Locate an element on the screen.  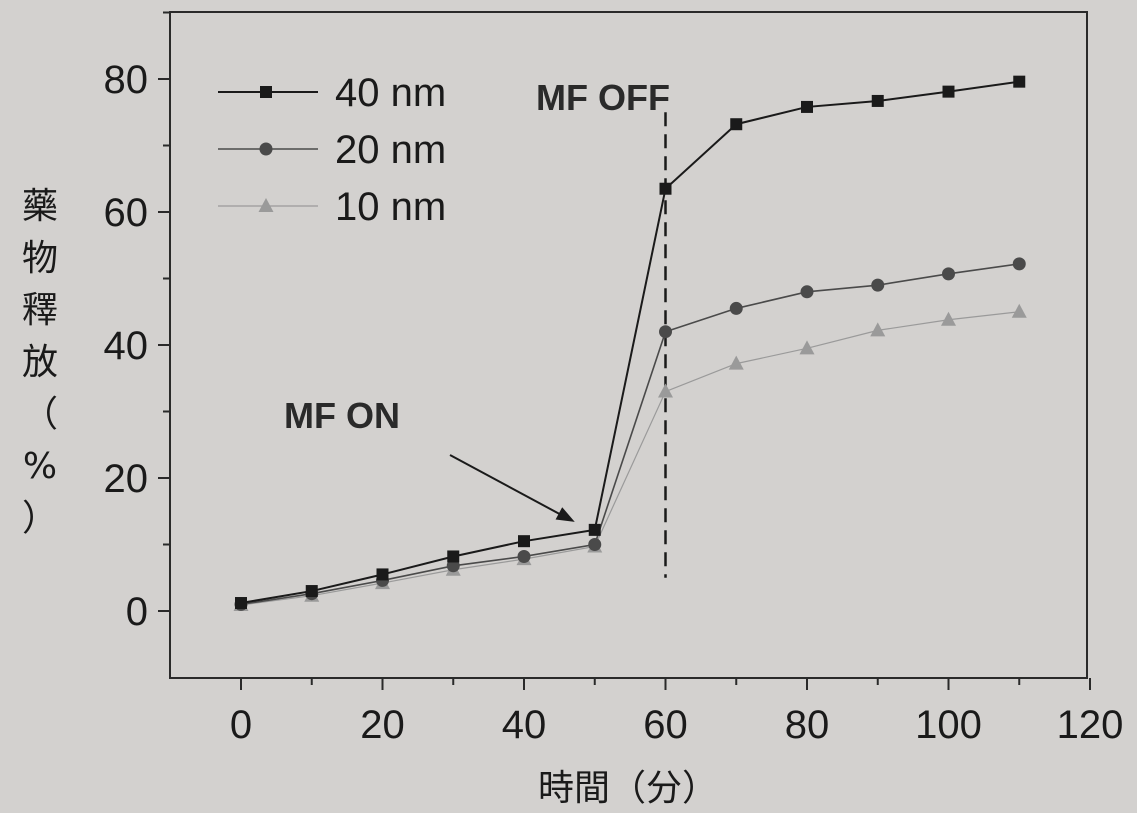
y-axis-label-char: 放 is located at coordinates (40, 362).